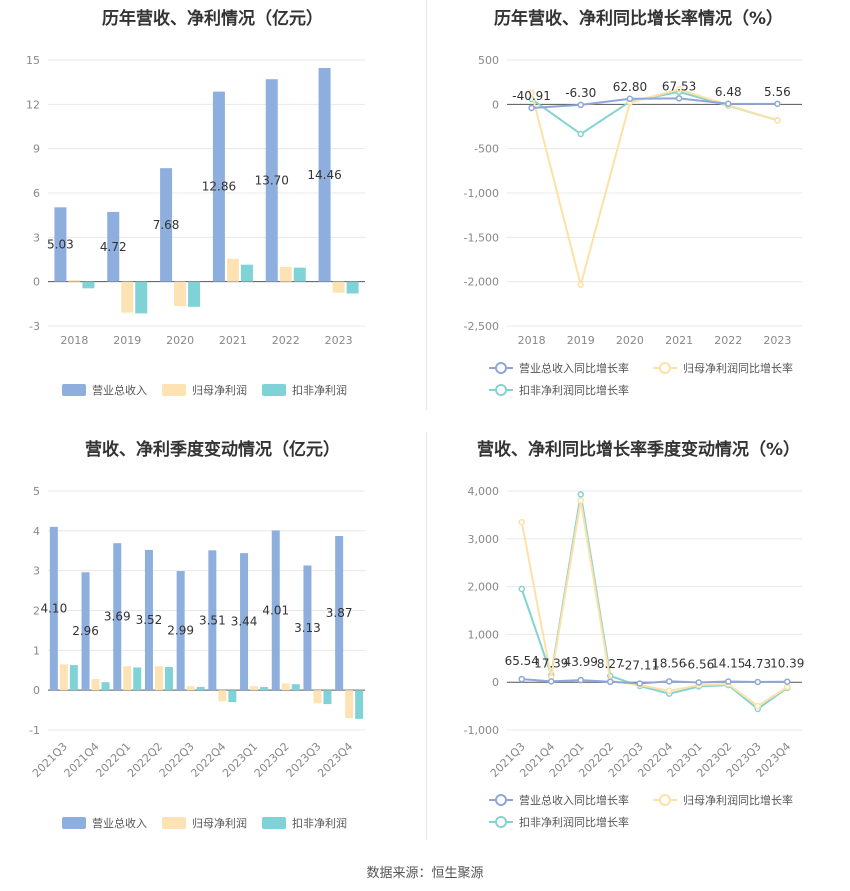  I want to click on point-value-label: 17.39, so click(551, 663).